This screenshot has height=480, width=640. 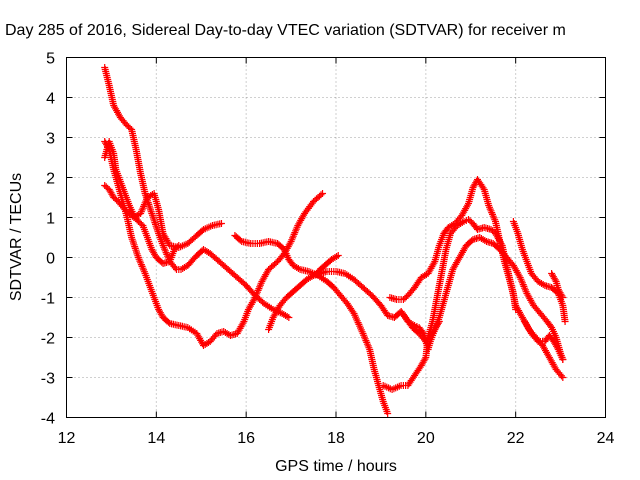 What do you see at coordinates (67, 438) in the screenshot?
I see `x-tick-label: 12` at bounding box center [67, 438].